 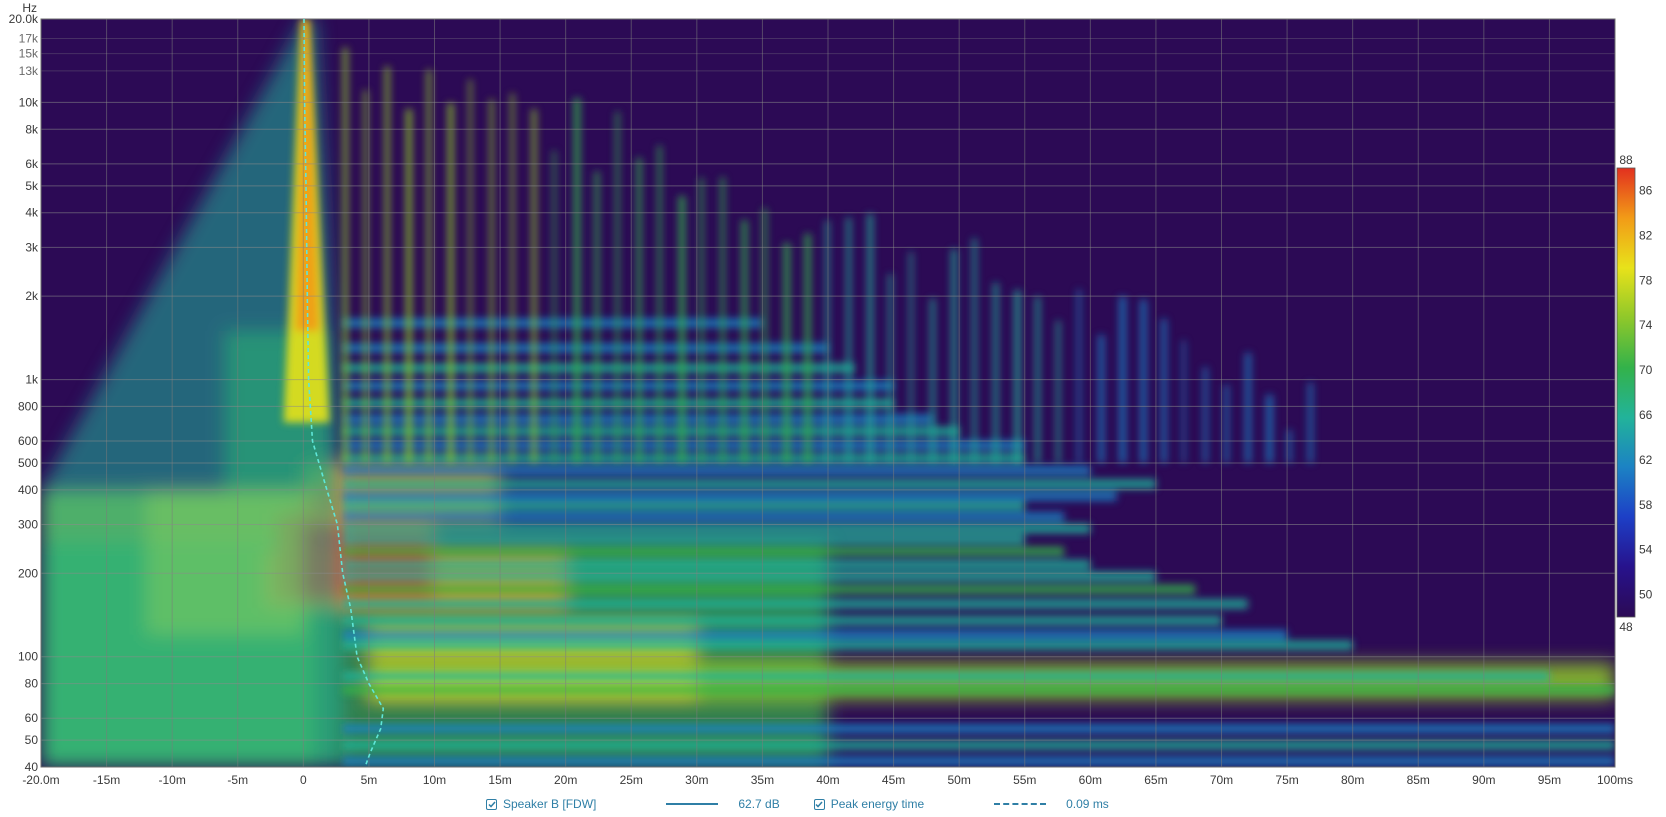 What do you see at coordinates (28, 406) in the screenshot?
I see `y-tick-label: 800` at bounding box center [28, 406].